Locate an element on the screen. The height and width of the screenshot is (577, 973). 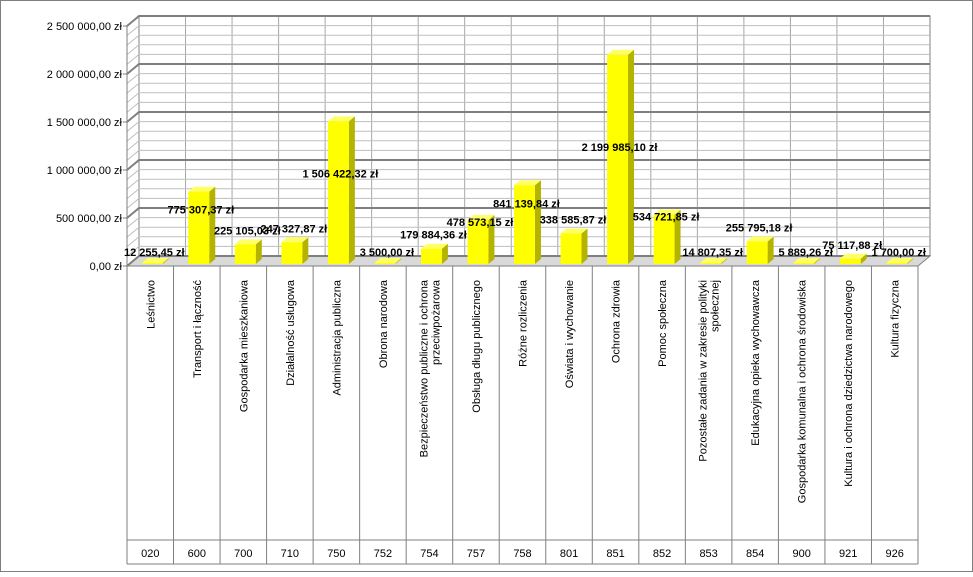
category-code: 852 is located at coordinates (662, 554).